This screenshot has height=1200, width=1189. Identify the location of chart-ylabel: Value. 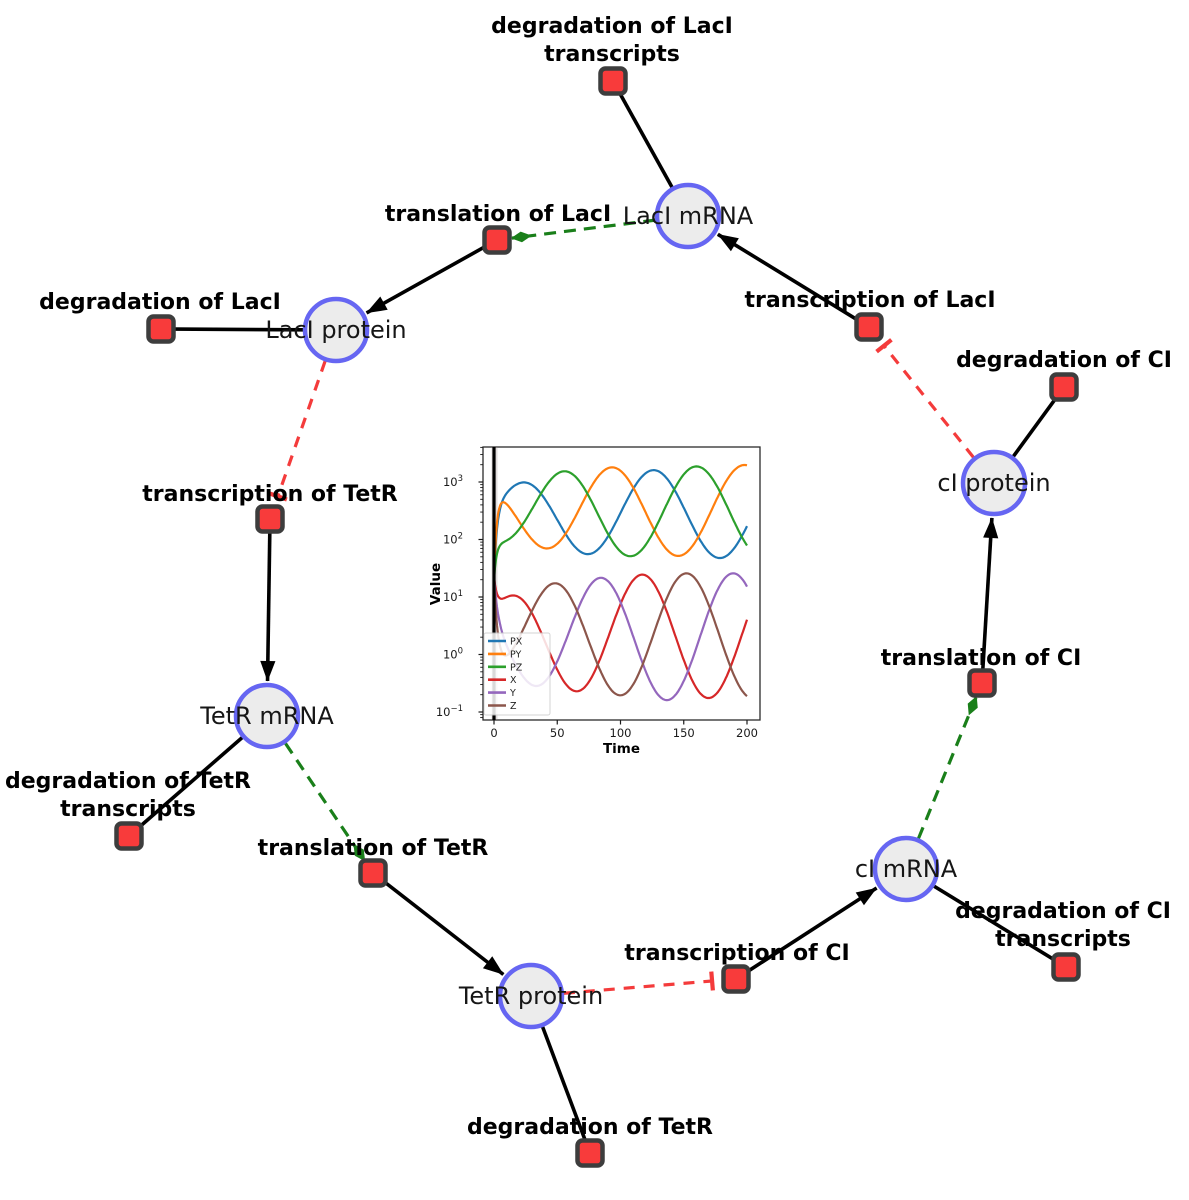
(436, 584).